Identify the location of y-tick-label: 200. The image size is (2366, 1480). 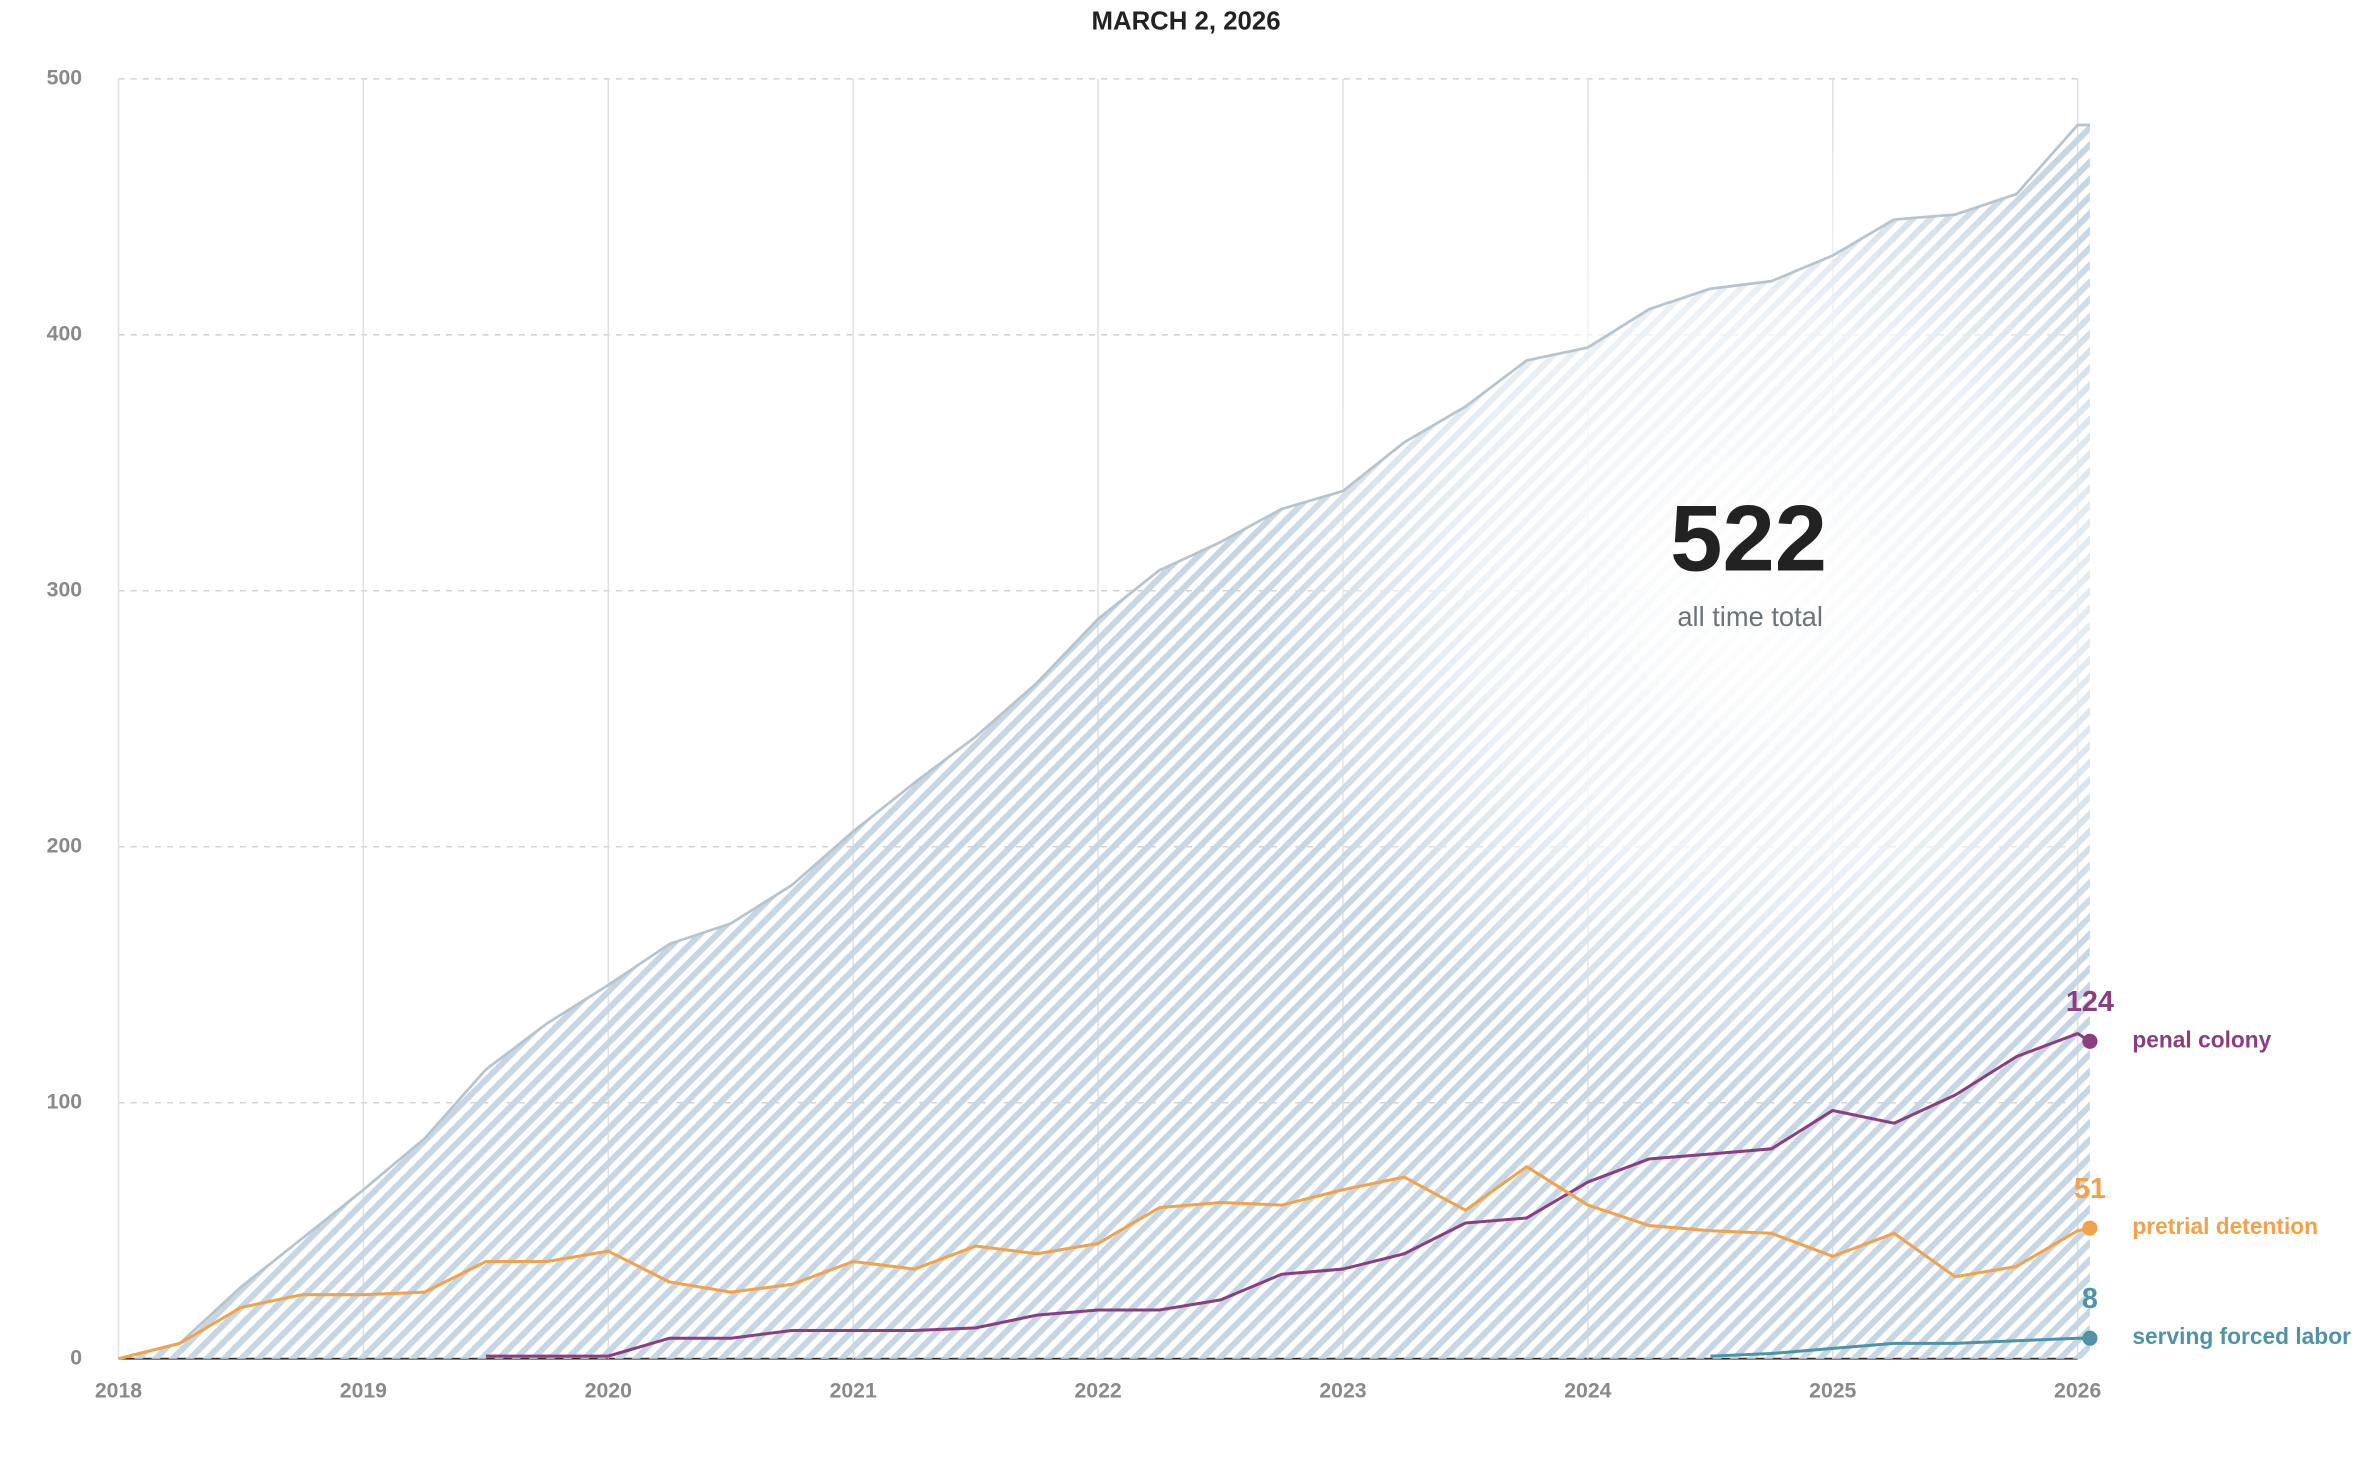
(64, 845).